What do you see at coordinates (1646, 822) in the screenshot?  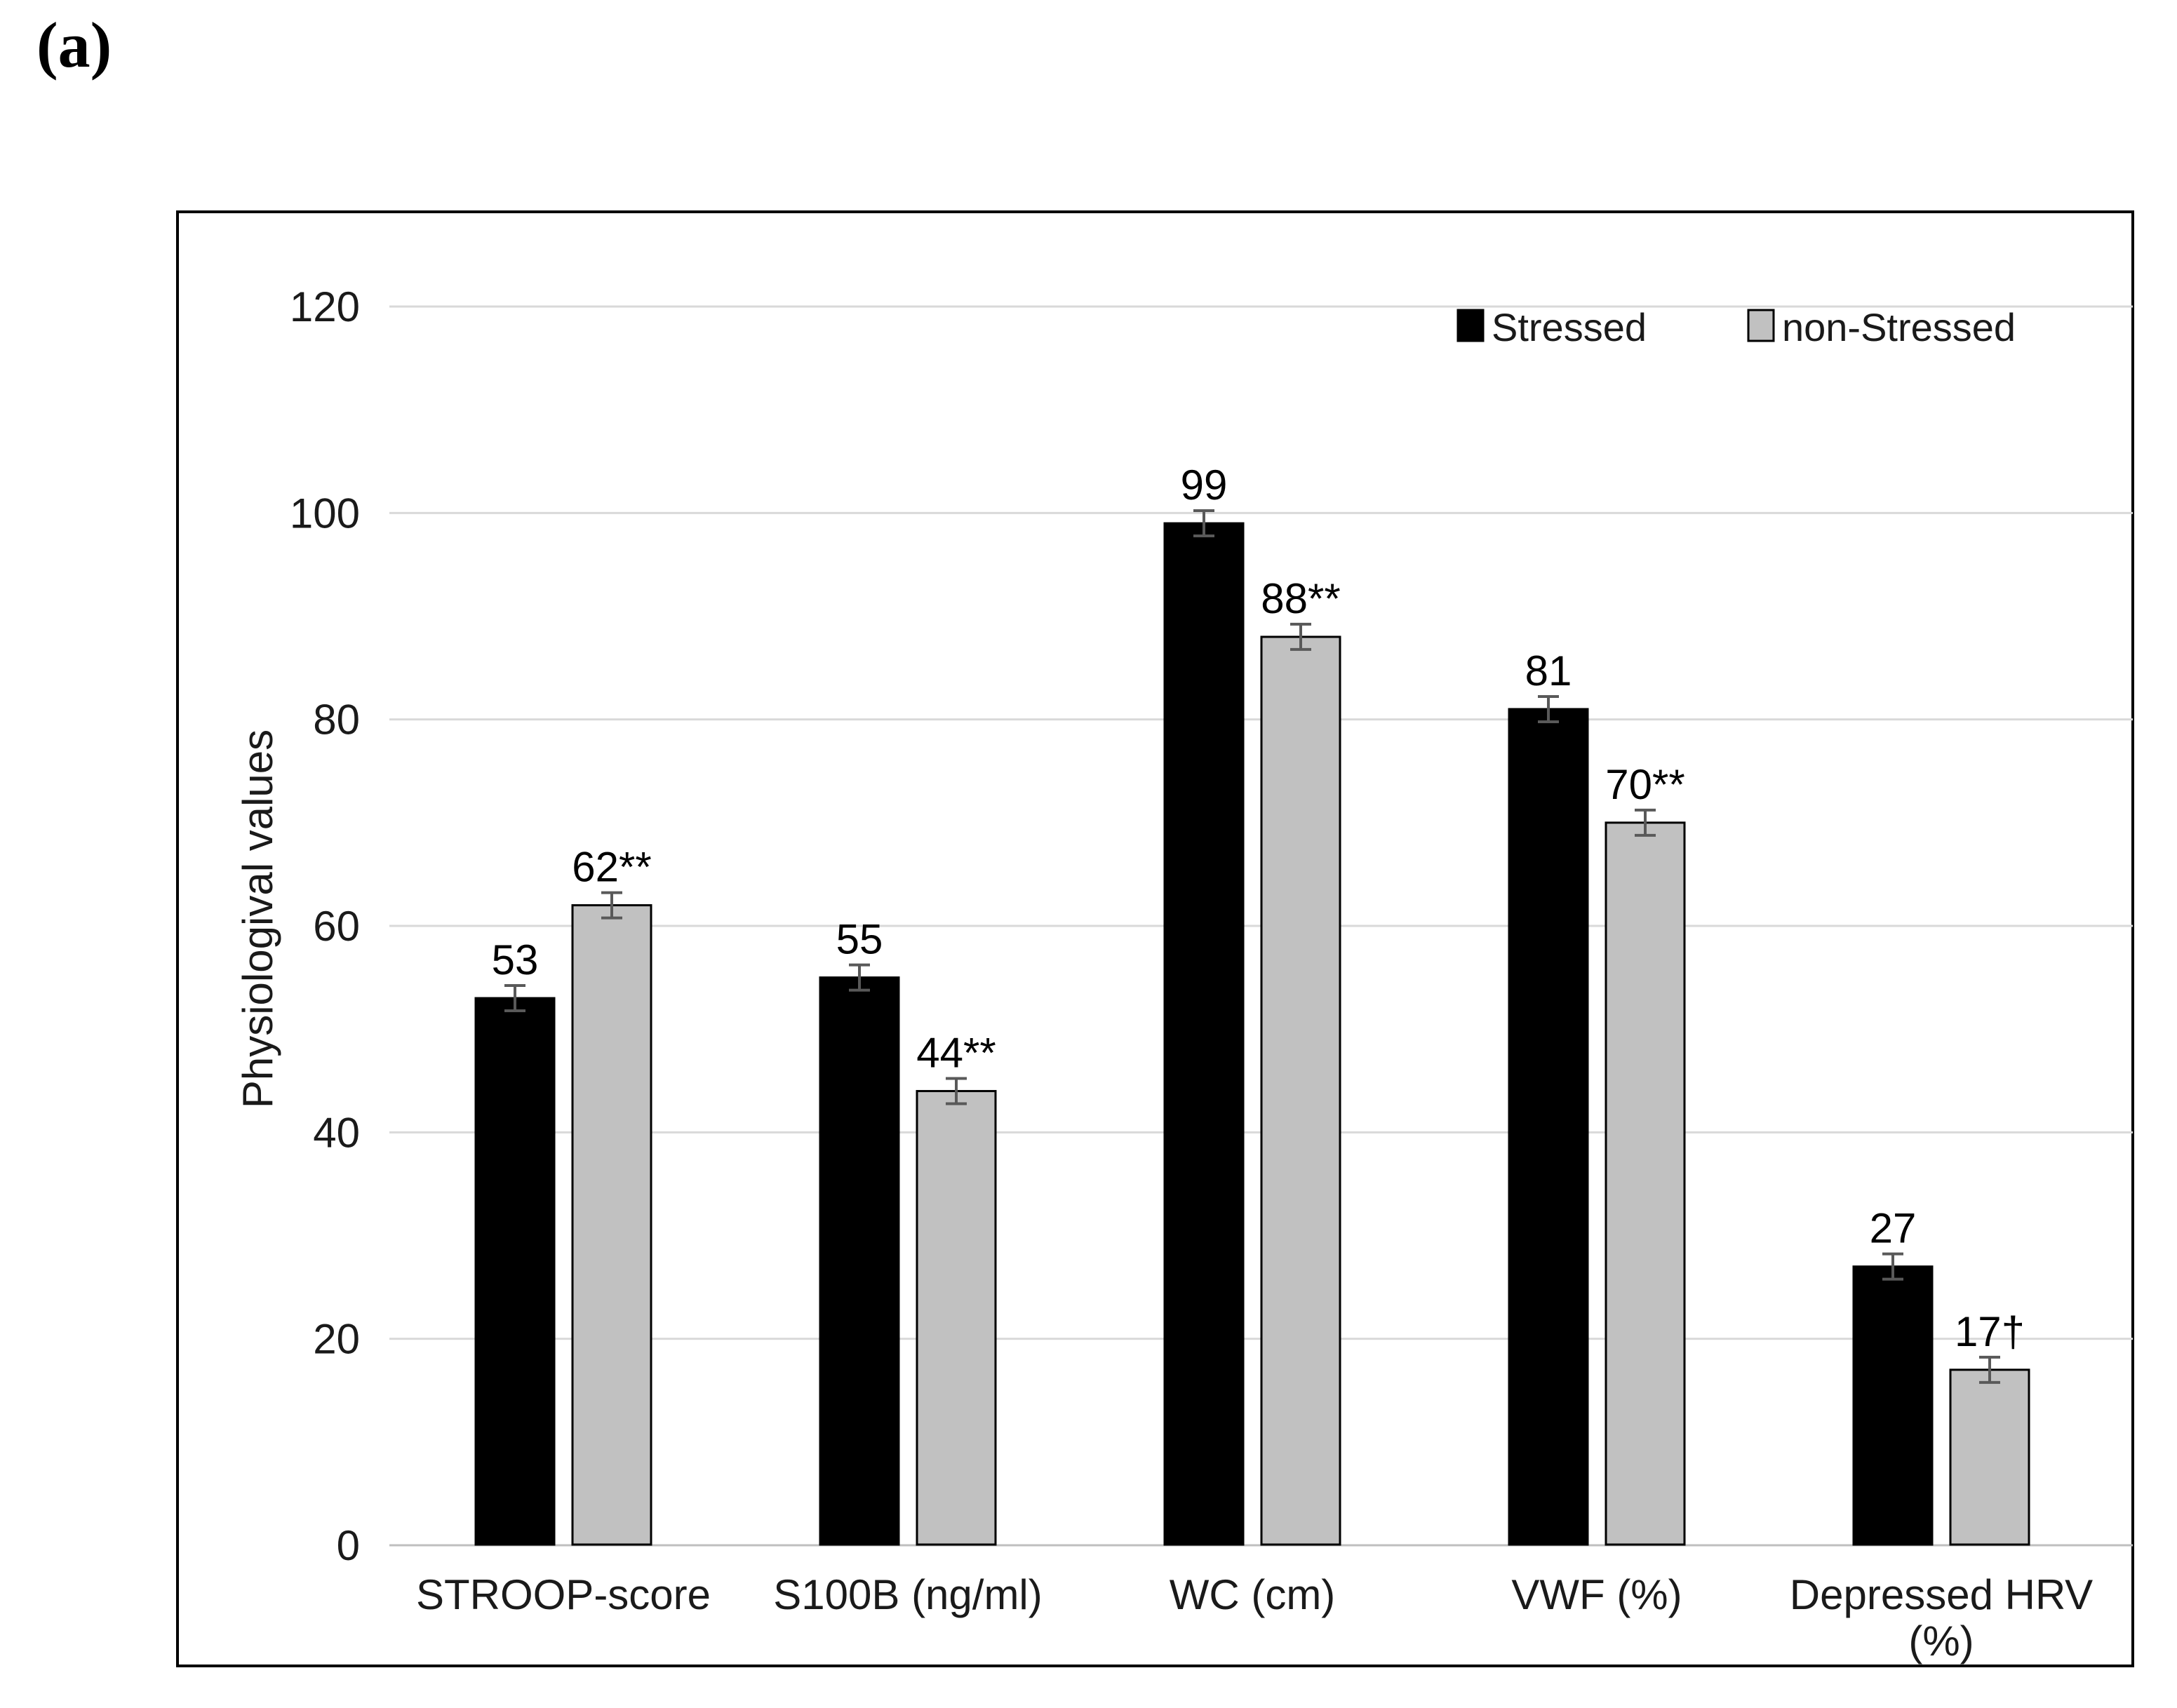 I see `error-bar-non-stressed-vwf` at bounding box center [1646, 822].